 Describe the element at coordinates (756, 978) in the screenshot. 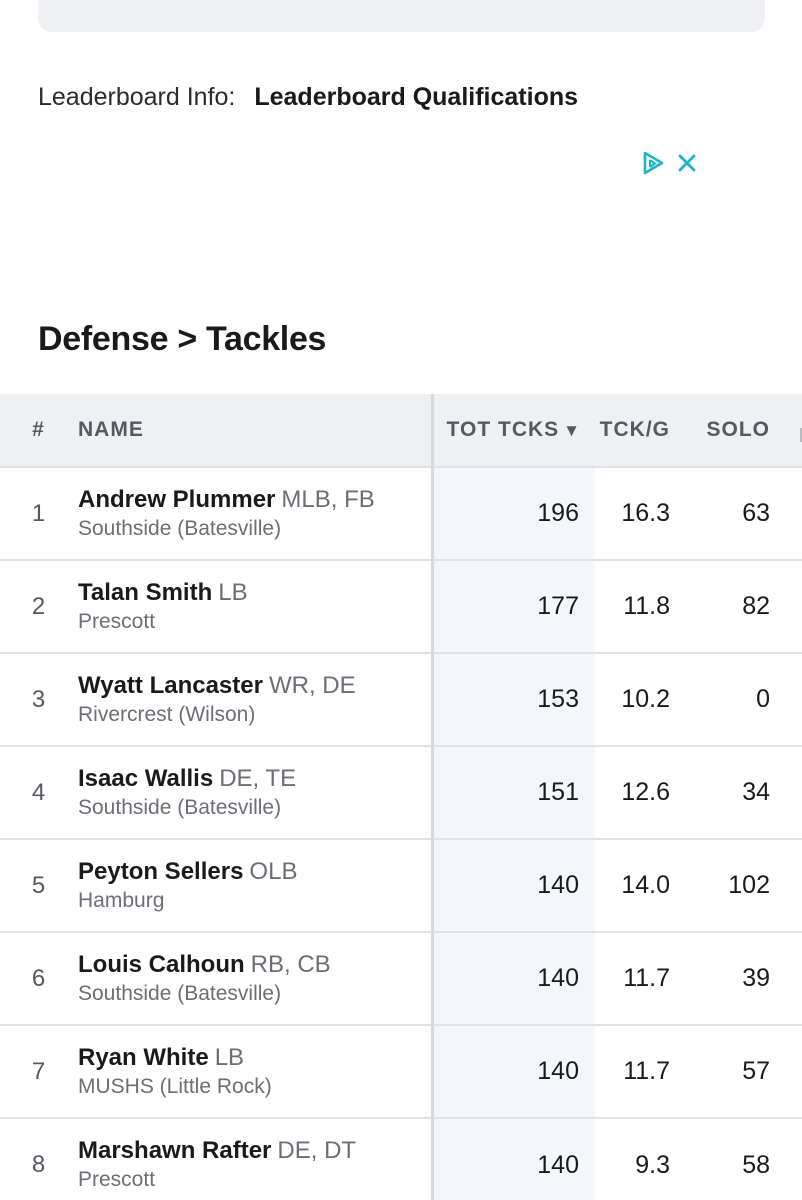

I see `row-solo: 39` at that location.